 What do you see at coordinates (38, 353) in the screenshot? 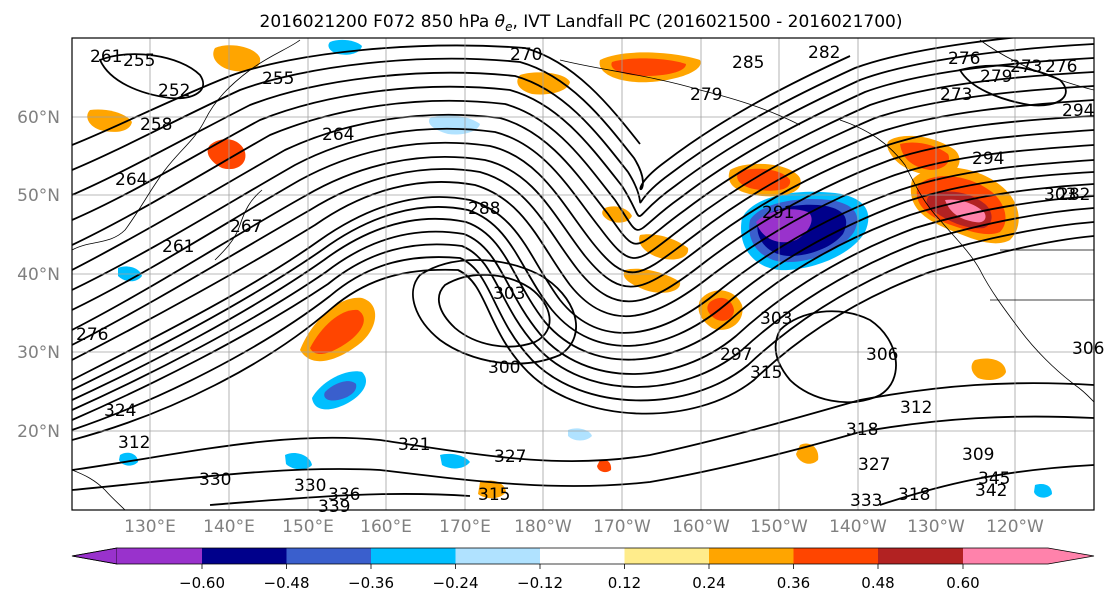
I see `lat-label: 30°N` at bounding box center [38, 353].